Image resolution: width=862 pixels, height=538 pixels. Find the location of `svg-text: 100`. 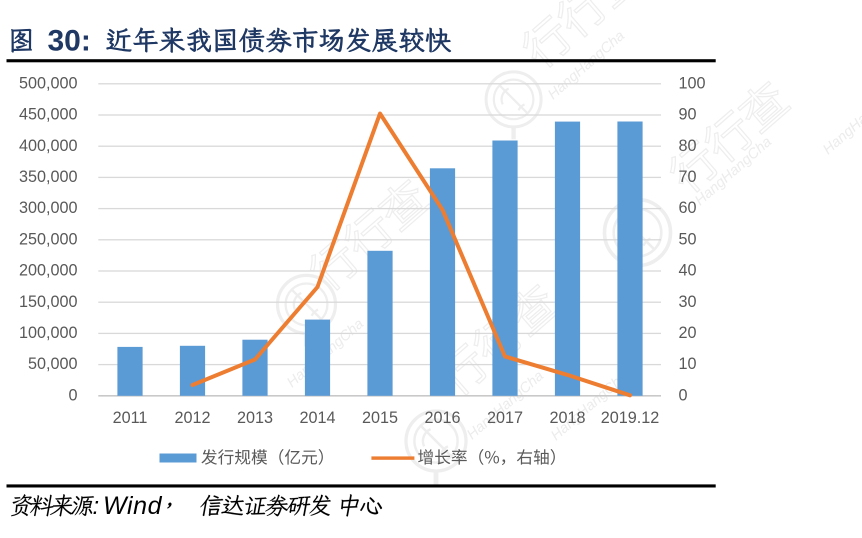

svg-text: 100 is located at coordinates (692, 83).